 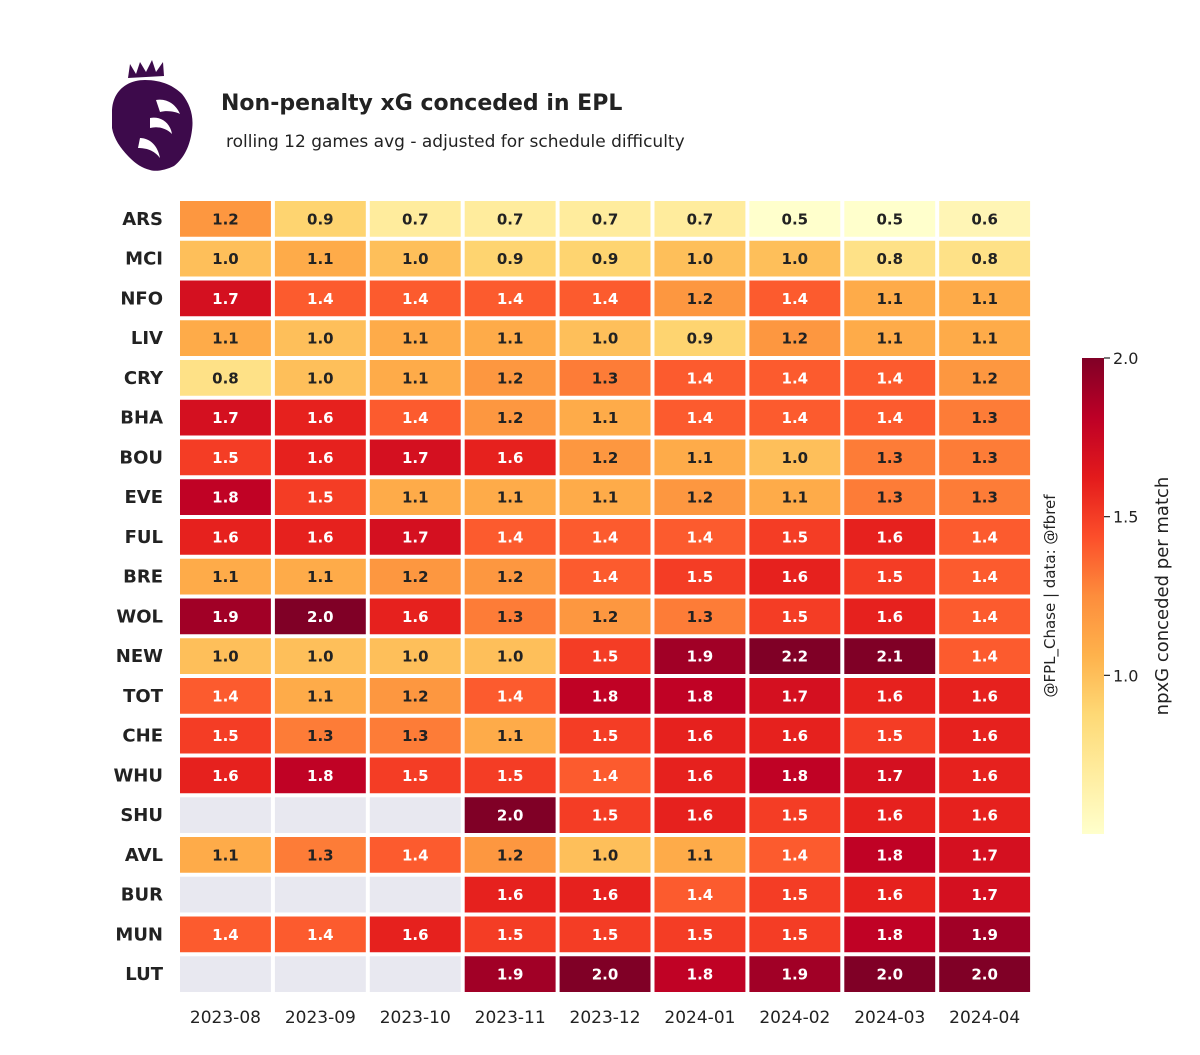 I want to click on team-label-tot: TOT, so click(x=143, y=696).